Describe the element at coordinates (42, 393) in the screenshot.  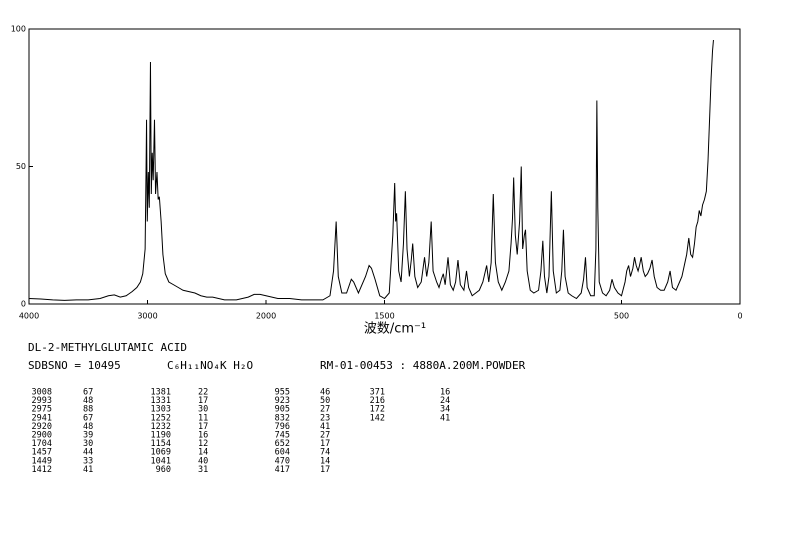
I see `peak-wavenumber: 3008` at that location.